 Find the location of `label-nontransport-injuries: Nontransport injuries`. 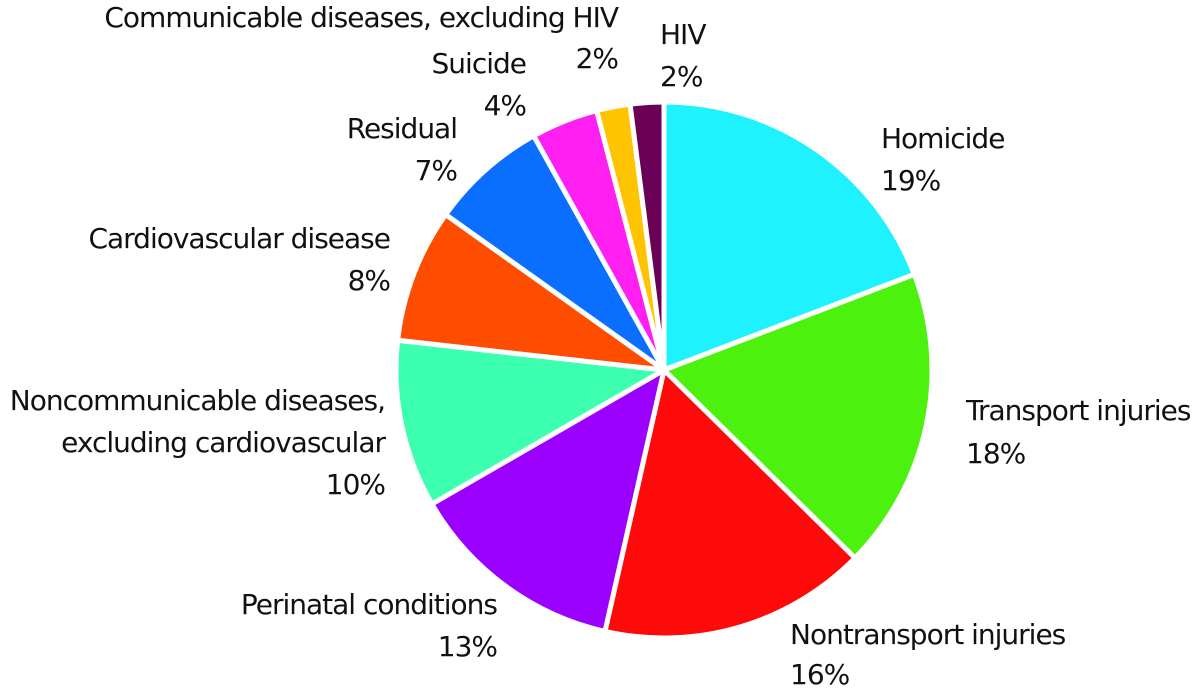

label-nontransport-injuries: Nontransport injuries is located at coordinates (928, 634).